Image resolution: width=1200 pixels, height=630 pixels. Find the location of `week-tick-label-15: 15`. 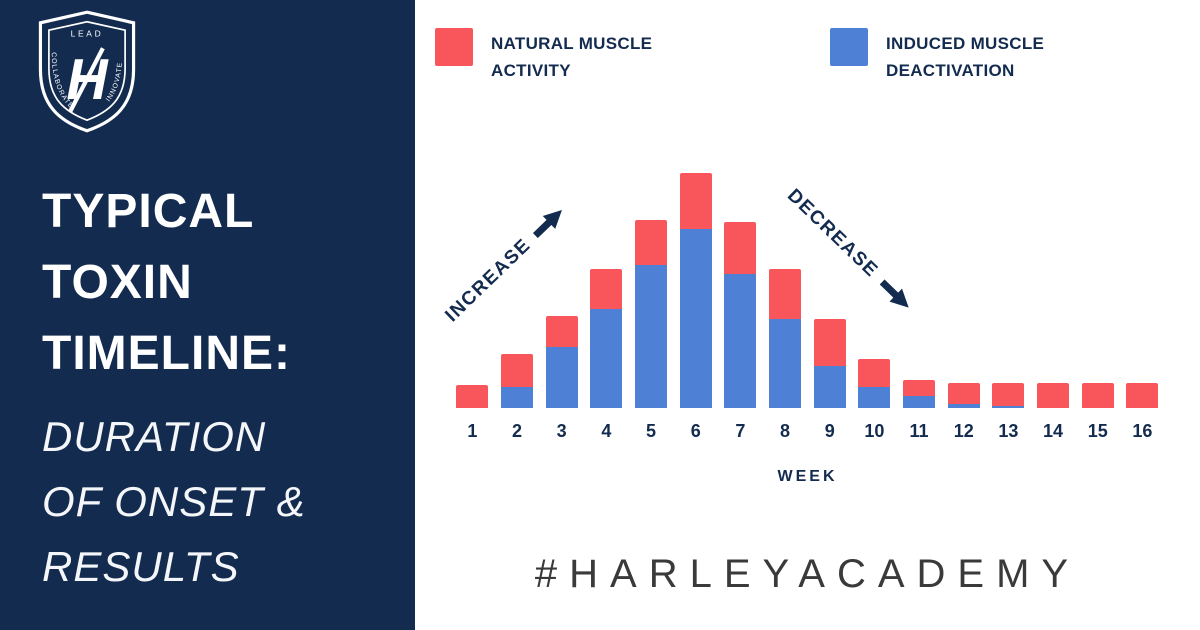

week-tick-label-15: 15 is located at coordinates (1097, 431).